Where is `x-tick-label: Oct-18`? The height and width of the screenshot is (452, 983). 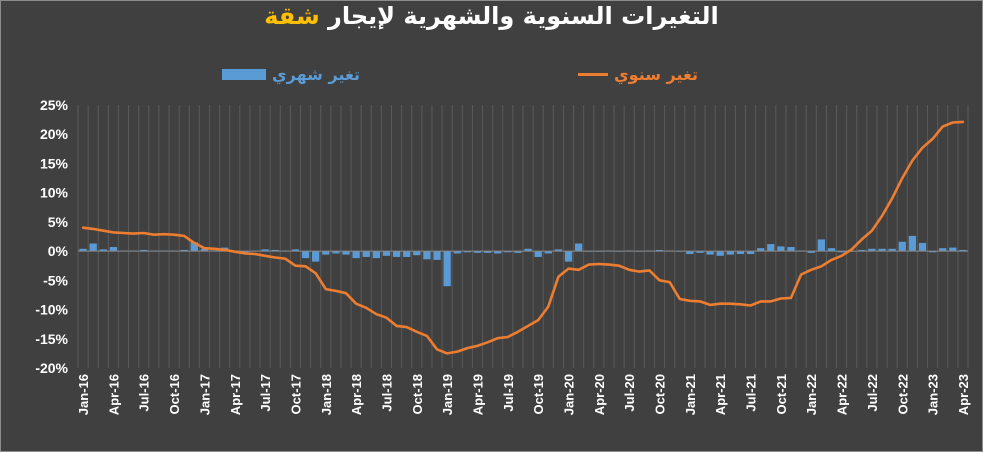
x-tick-label: Oct-18 is located at coordinates (417, 394).